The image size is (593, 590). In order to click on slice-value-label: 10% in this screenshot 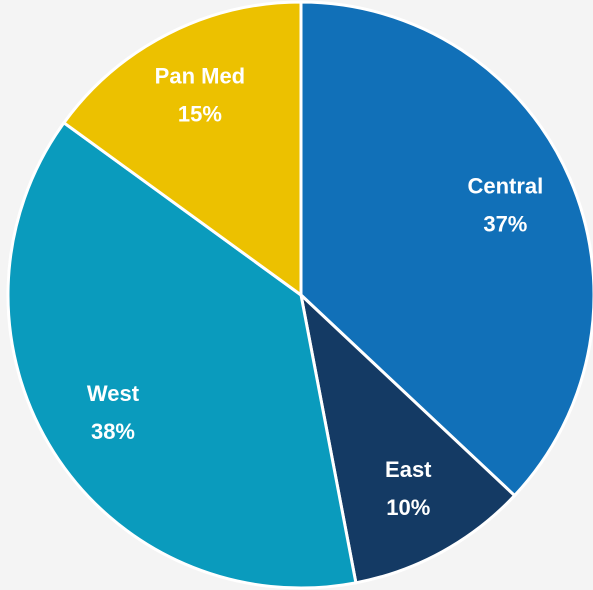, I will do `click(408, 507)`.